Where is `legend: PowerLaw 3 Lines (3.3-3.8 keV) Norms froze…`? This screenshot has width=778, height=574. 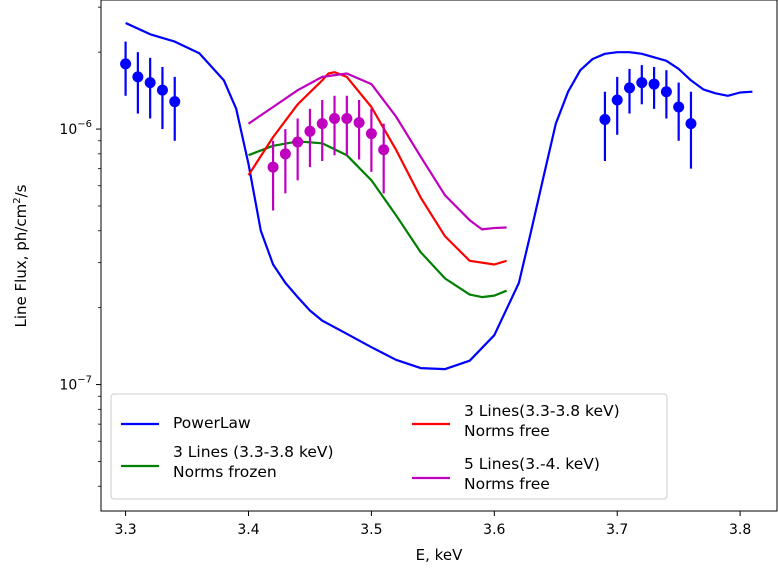 legend: PowerLaw 3 Lines (3.3-3.8 keV) Norms froze… is located at coordinates (389, 446).